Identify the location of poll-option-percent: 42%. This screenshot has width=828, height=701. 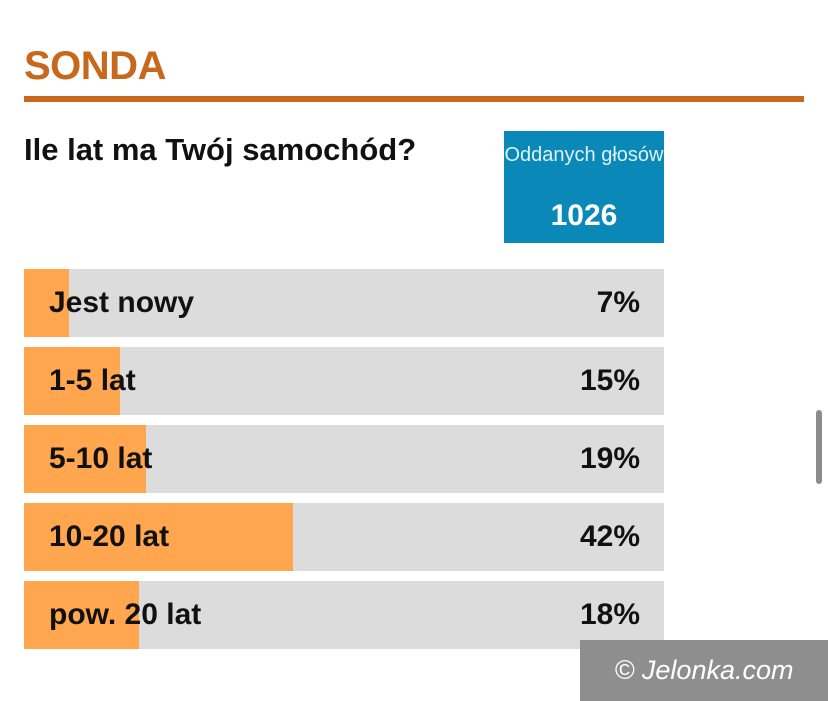
(609, 536).